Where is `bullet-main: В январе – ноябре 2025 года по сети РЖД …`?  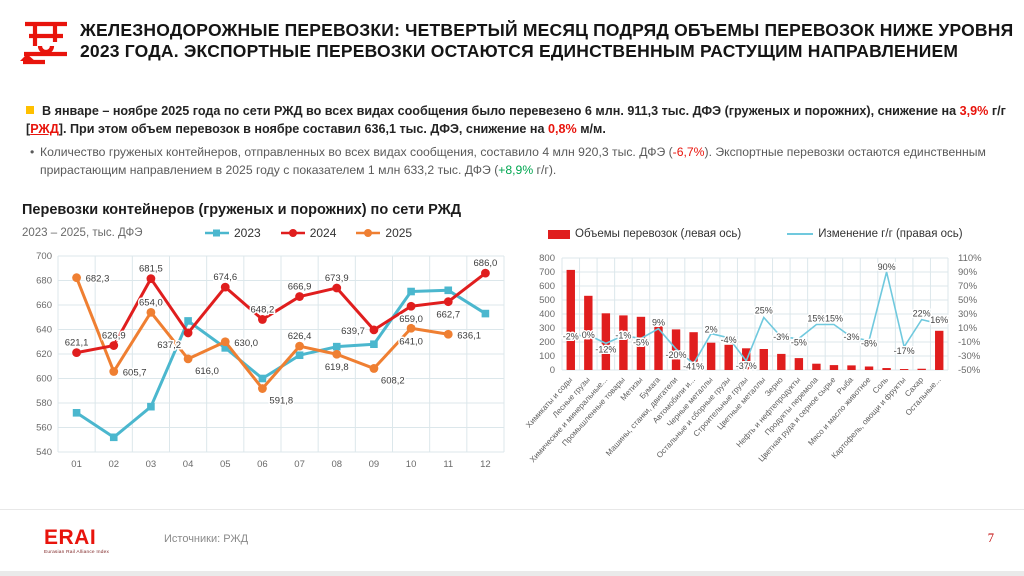
bullet-main: В январе – ноябре 2025 года по сети РЖД … is located at coordinates (516, 120).